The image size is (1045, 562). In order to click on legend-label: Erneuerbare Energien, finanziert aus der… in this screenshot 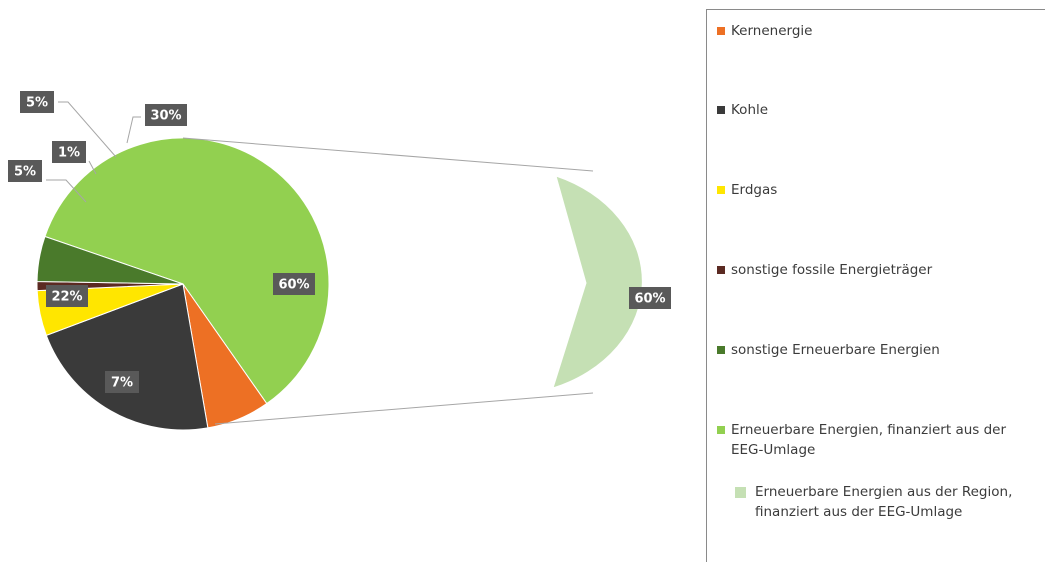, I will do `click(869, 440)`.